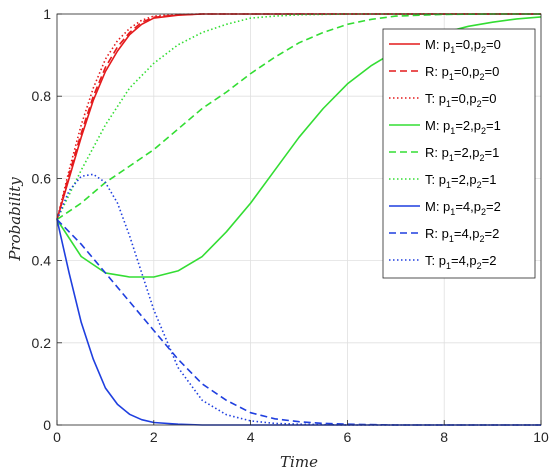  What do you see at coordinates (42, 343) in the screenshot?
I see `y-tick-label: 0.2` at bounding box center [42, 343].